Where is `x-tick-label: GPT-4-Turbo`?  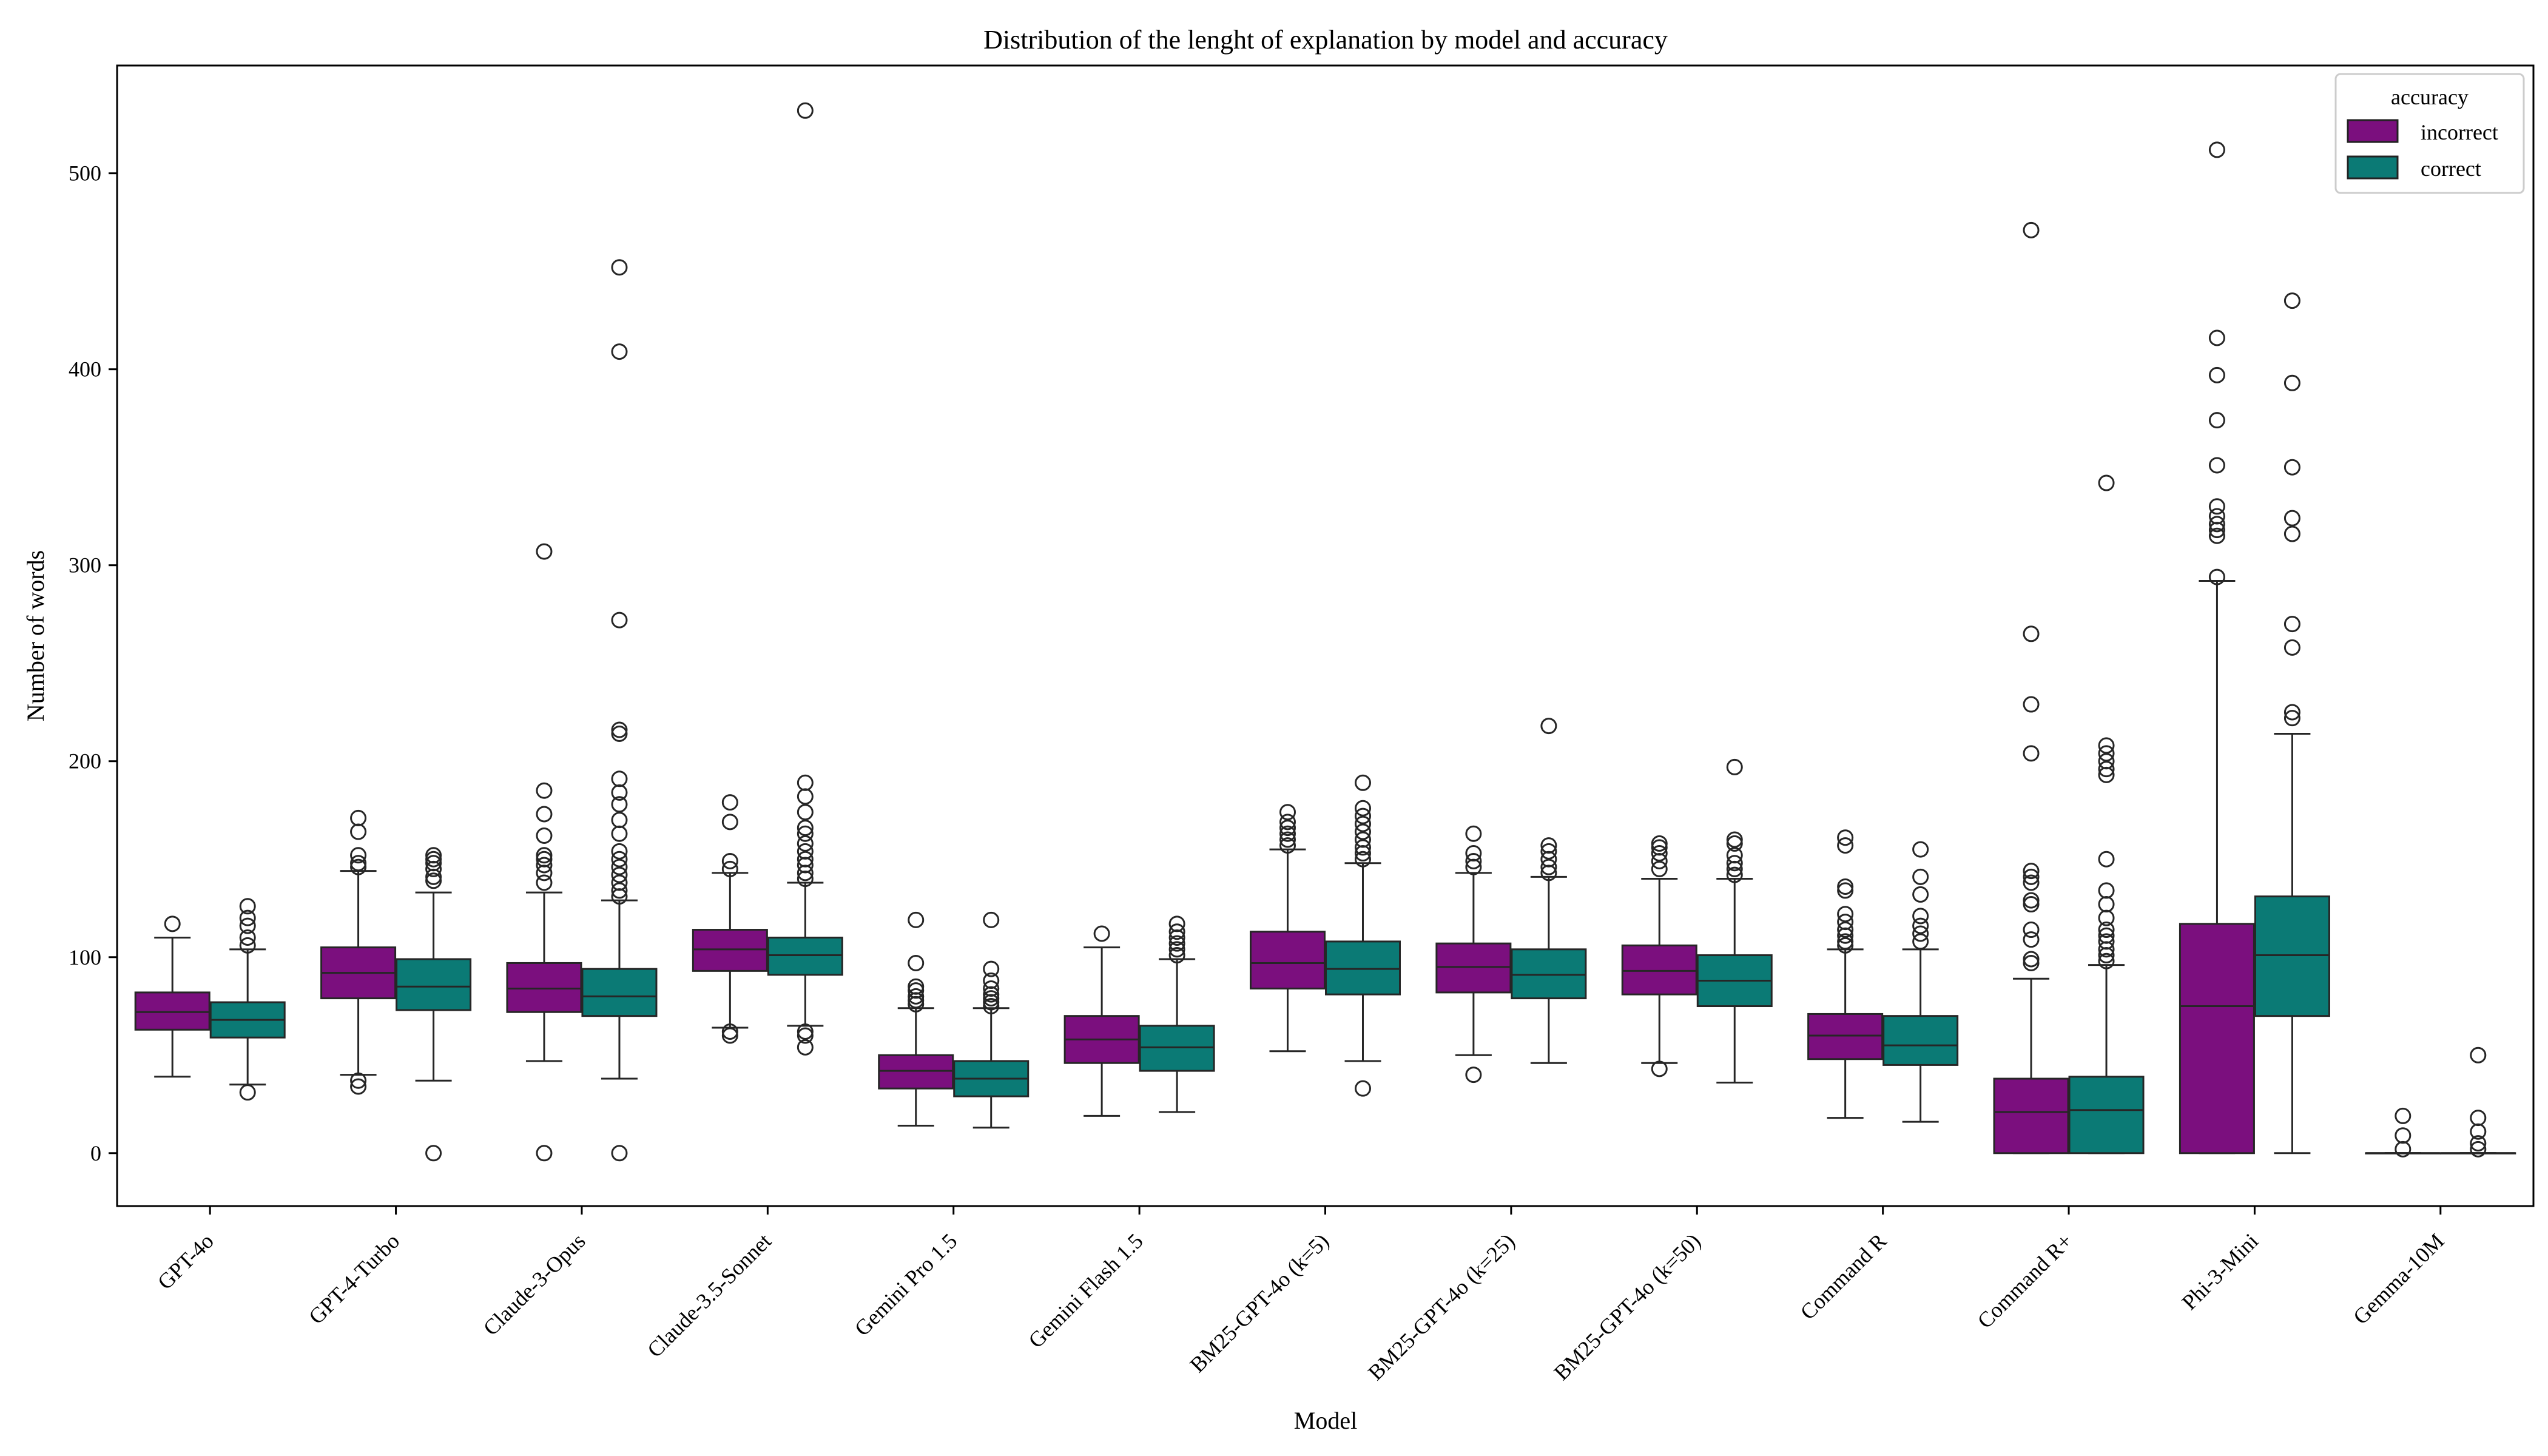
x-tick-label: GPT-4-Turbo is located at coordinates (354, 1278).